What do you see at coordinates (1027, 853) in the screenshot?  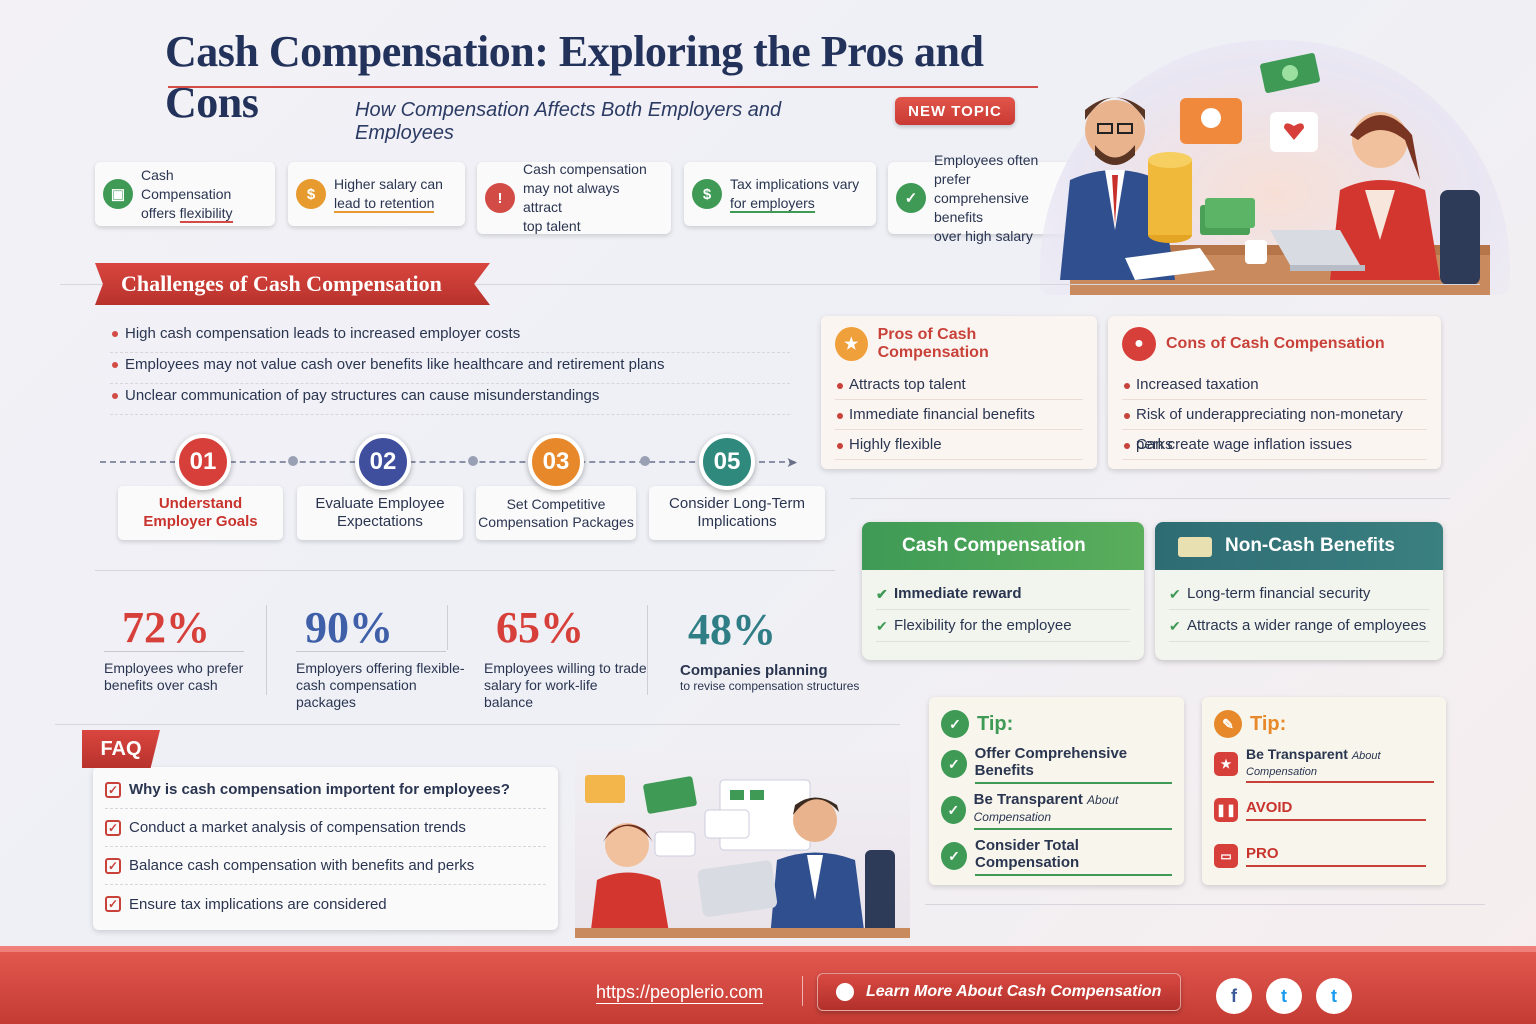 I see `tip-text: Consider Total Compensation` at bounding box center [1027, 853].